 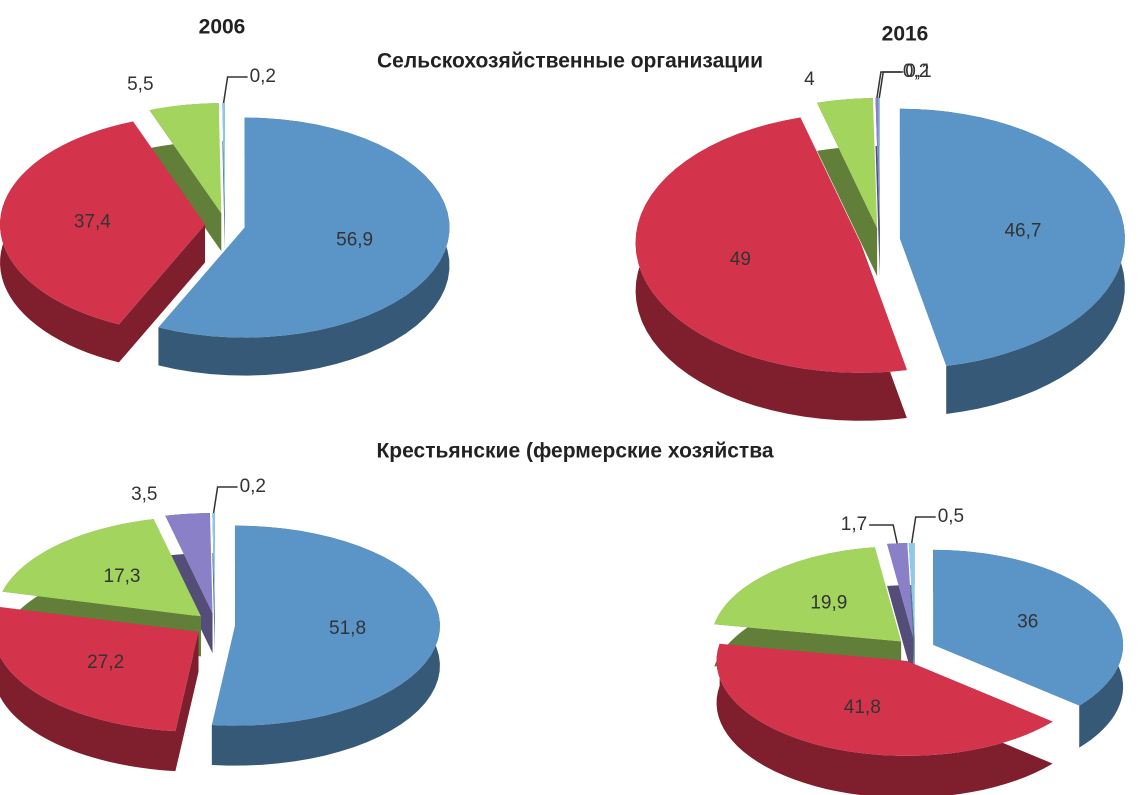 I want to click on data-label: 5,5, so click(x=140, y=84).